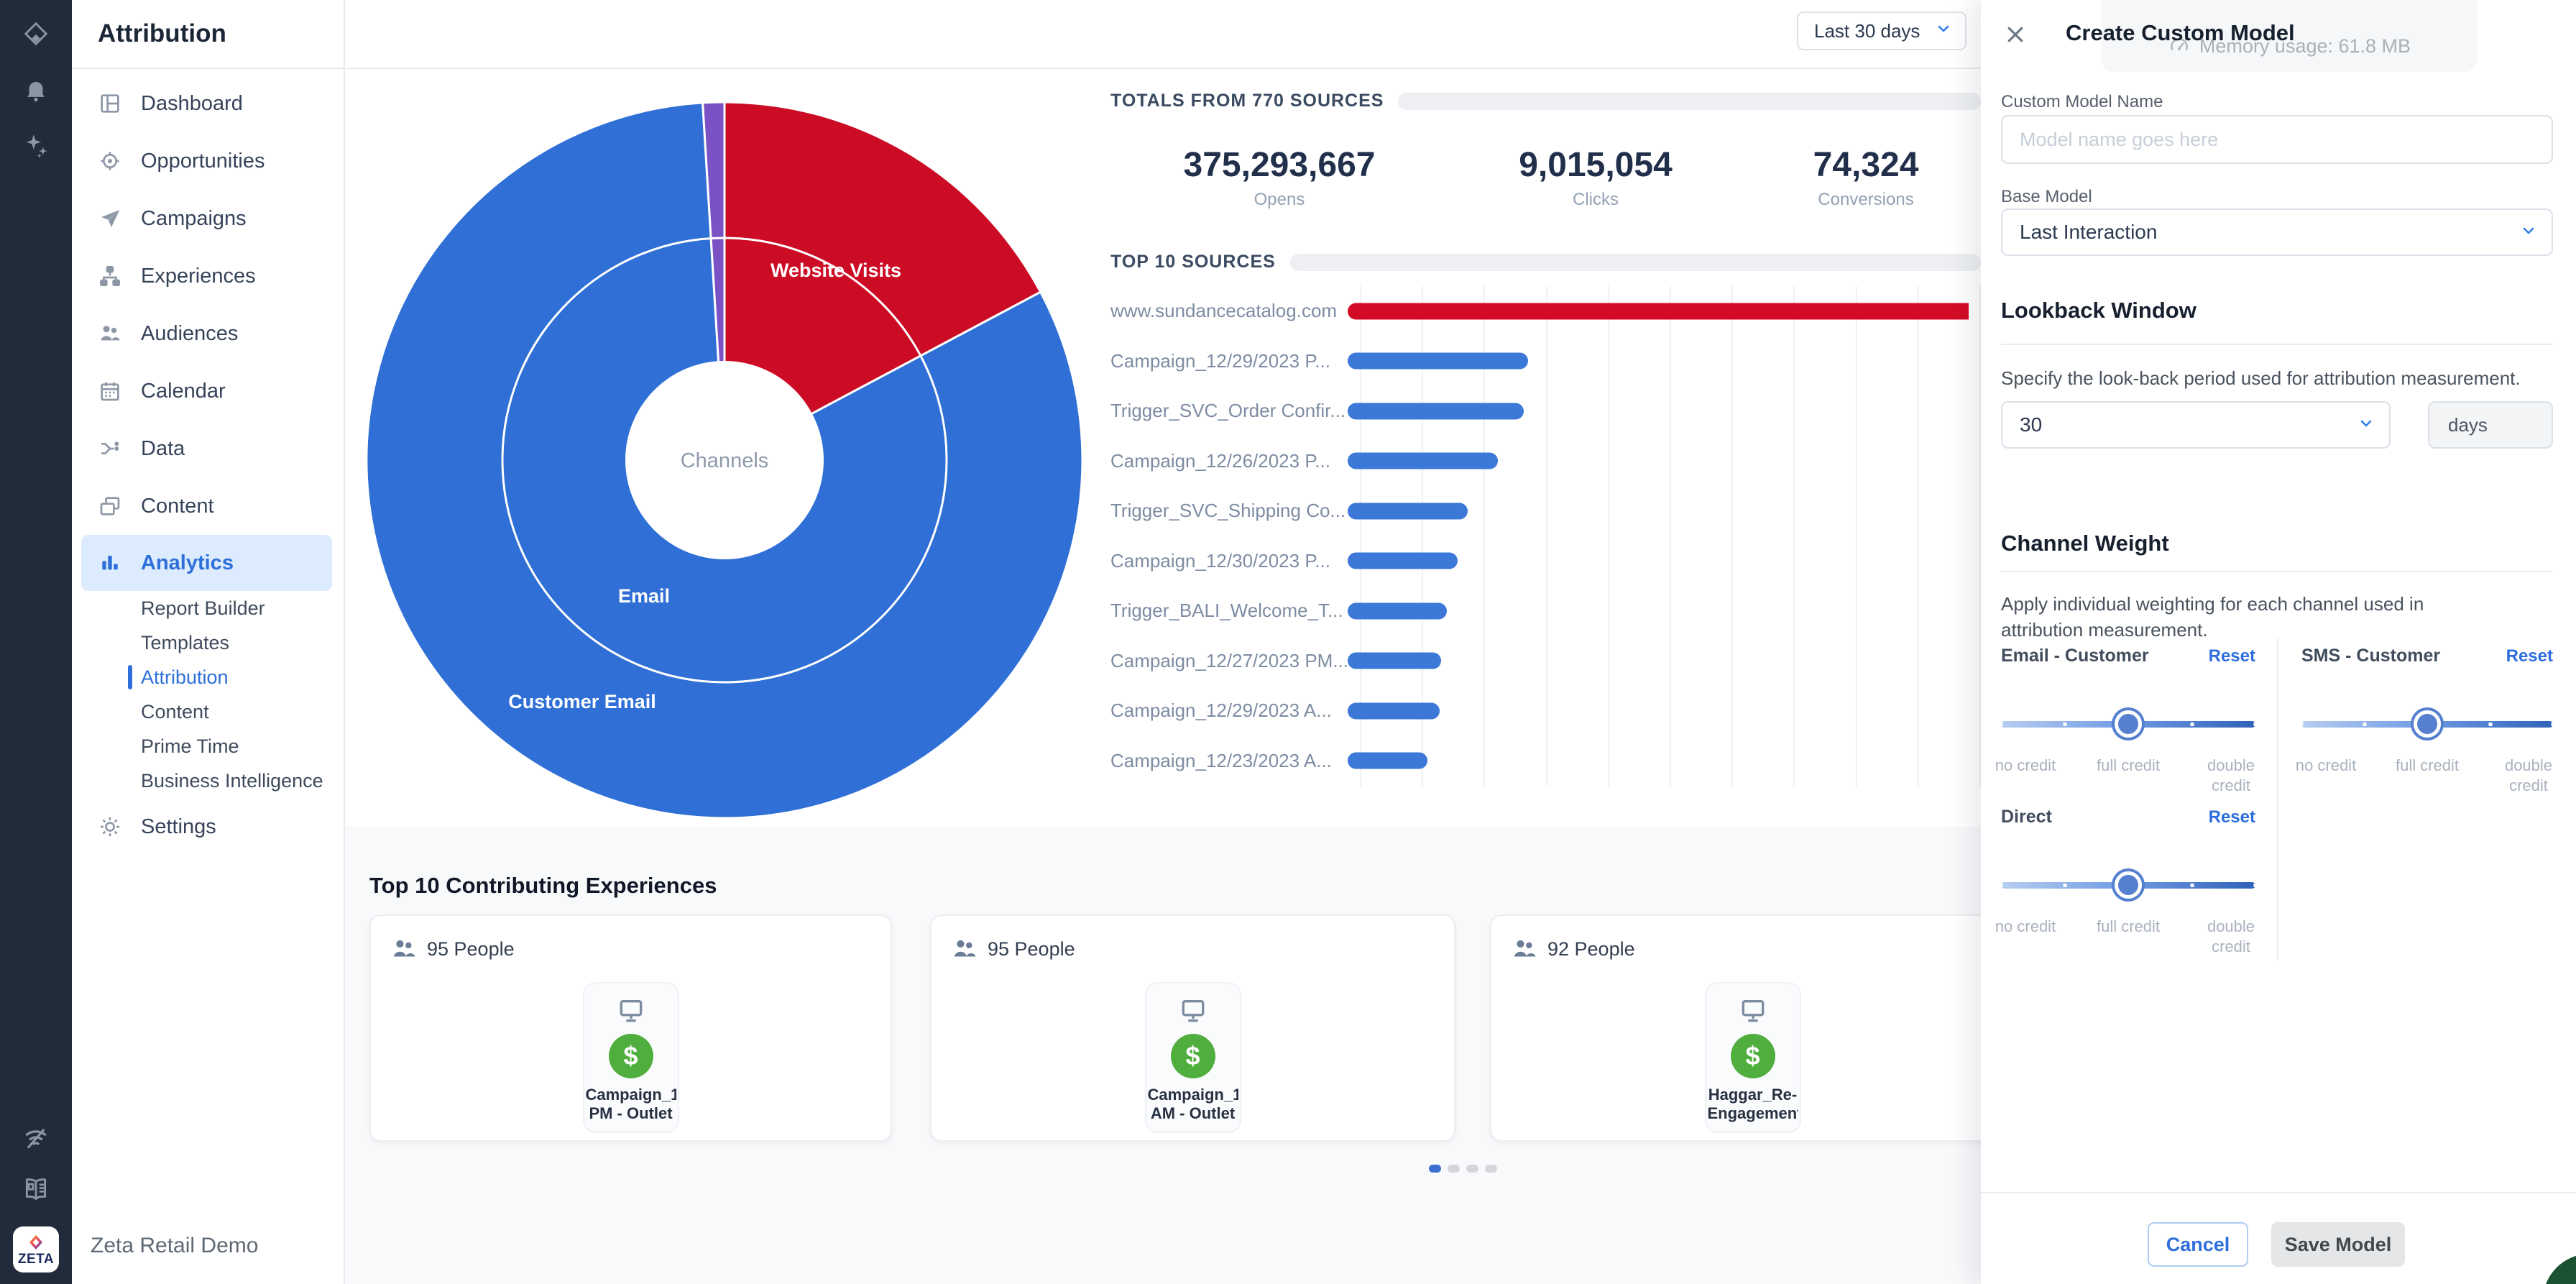  I want to click on main-header: Last 30 days, so click(1163, 34).